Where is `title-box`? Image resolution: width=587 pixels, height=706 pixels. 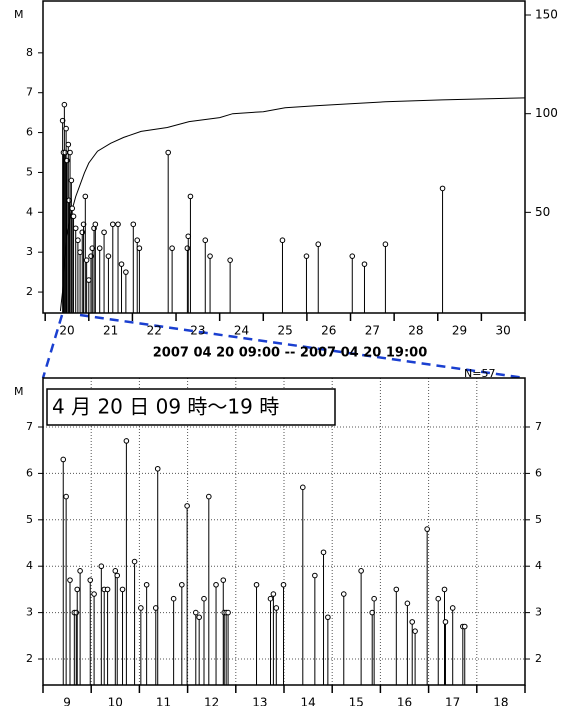 title-box is located at coordinates (191, 407).